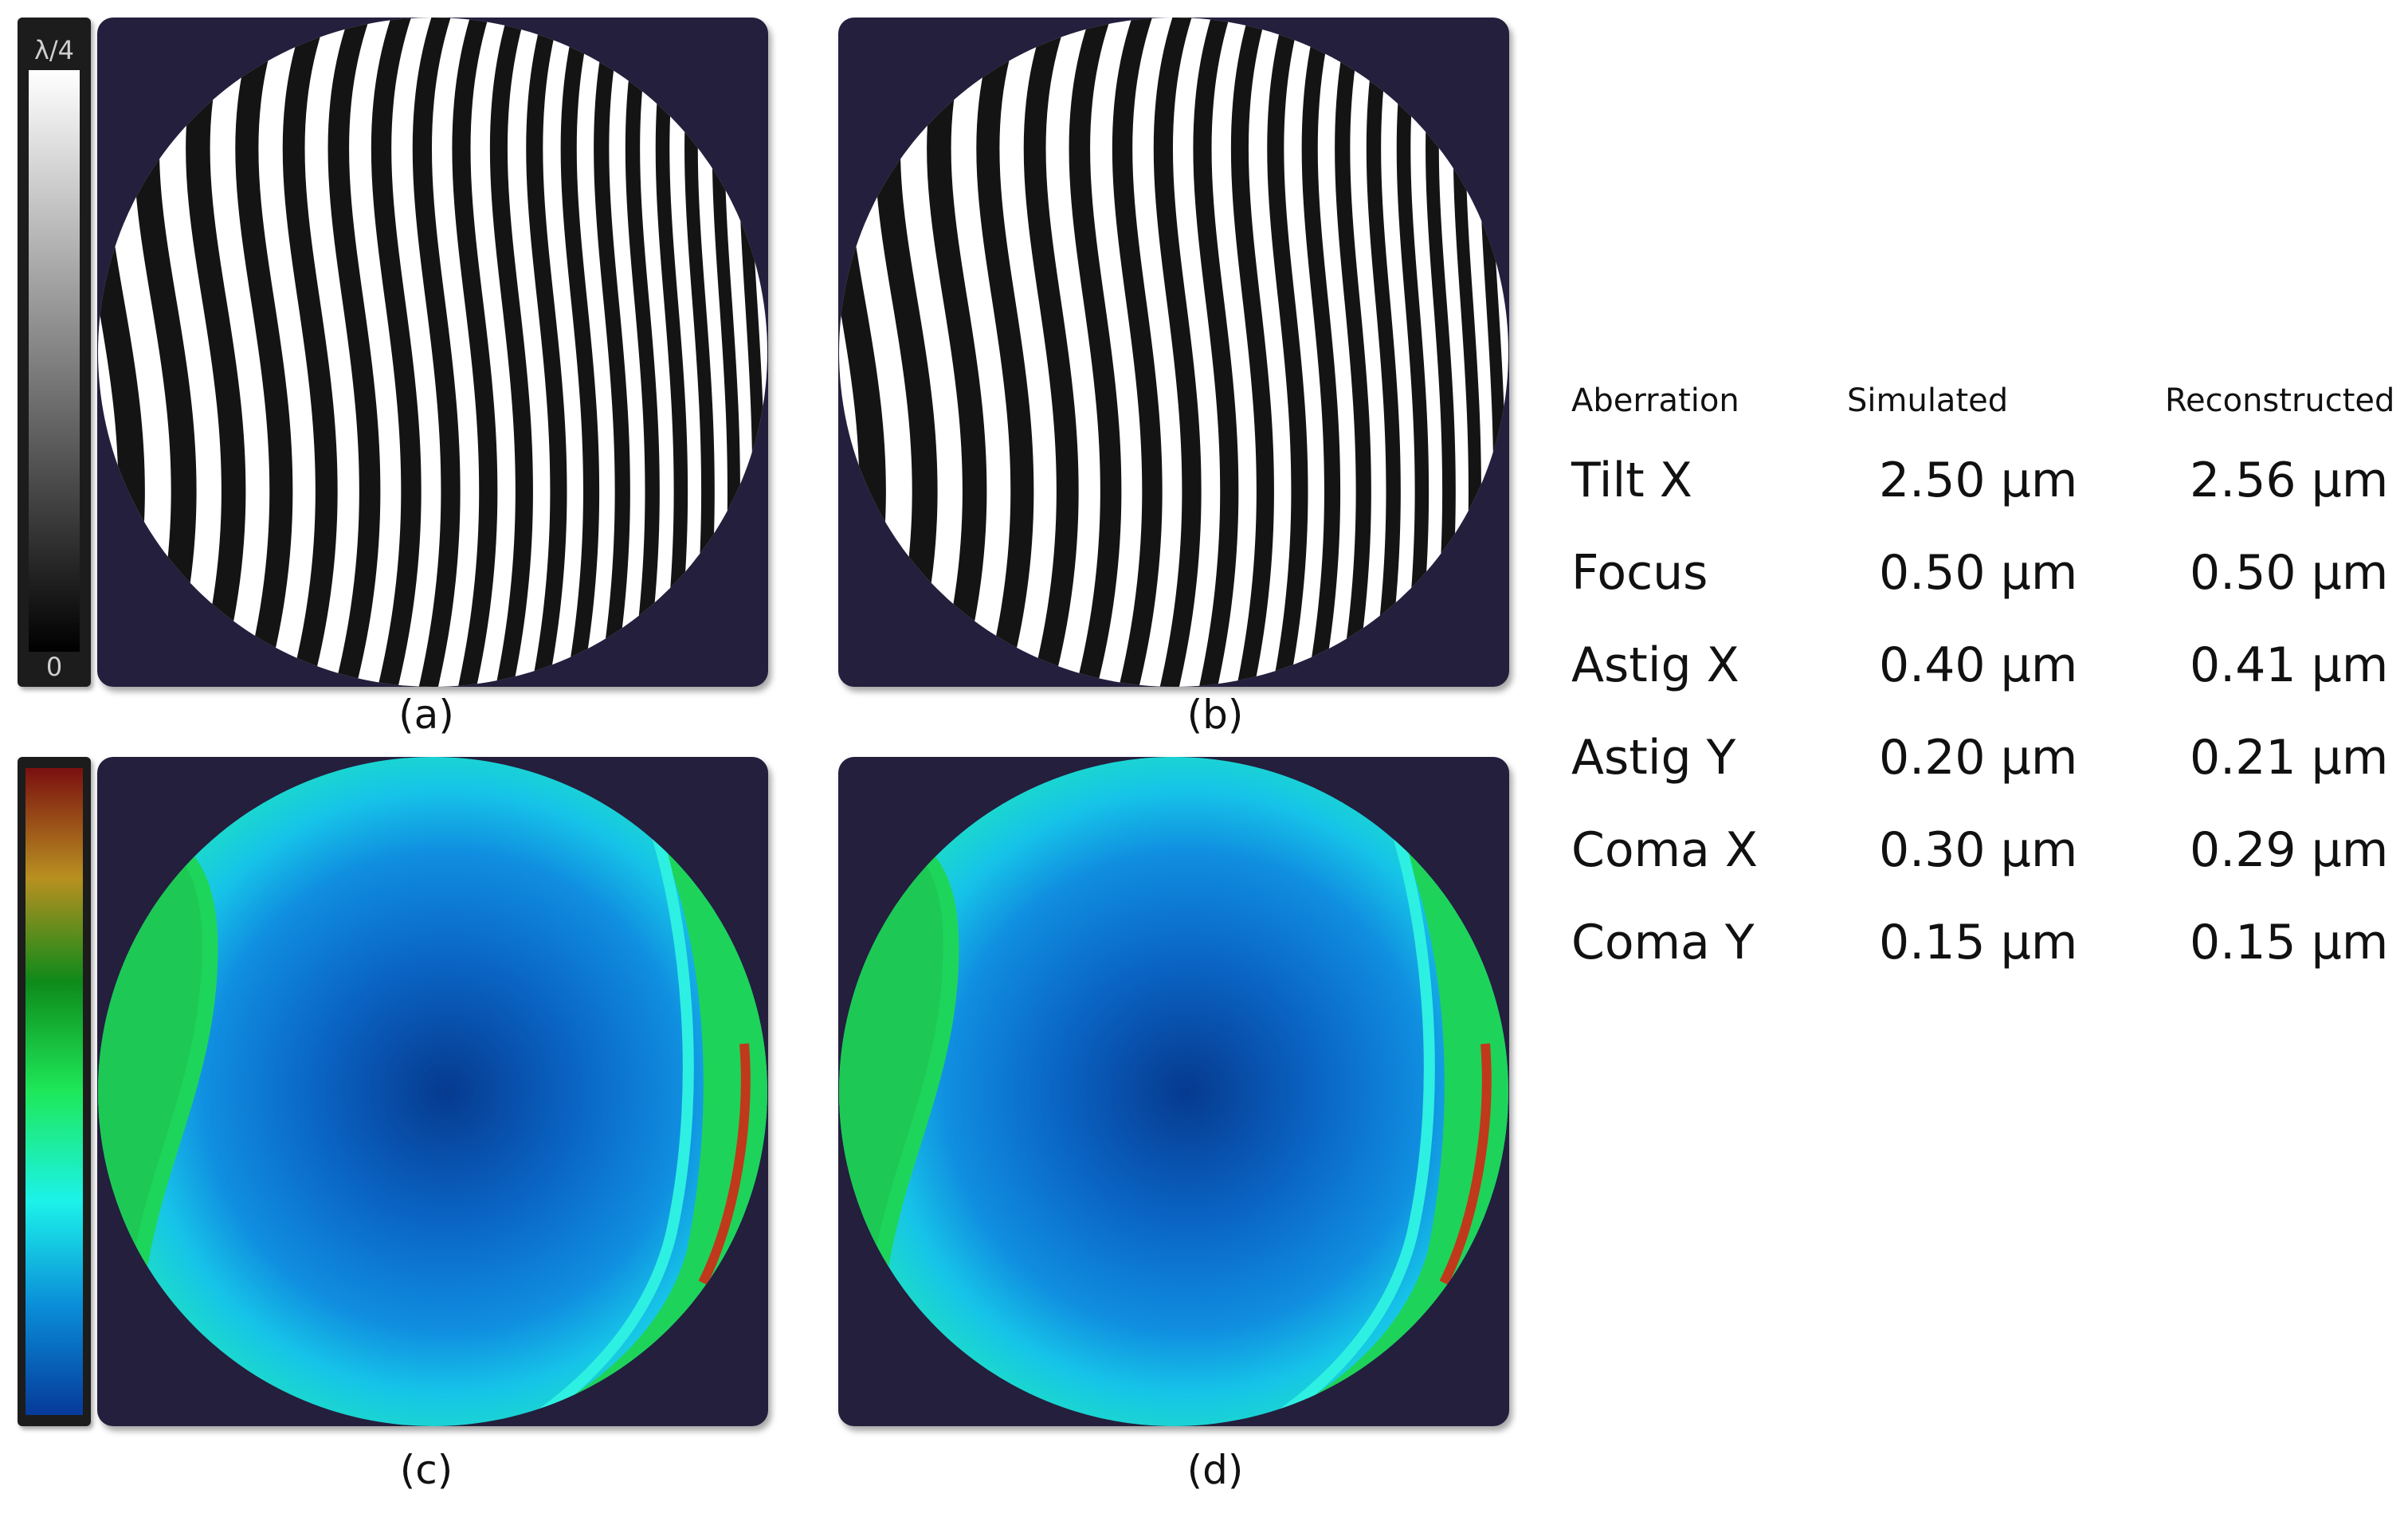 Image resolution: width=2408 pixels, height=1517 pixels. Describe the element at coordinates (426, 1470) in the screenshot. I see `caption-c: (c)` at that location.